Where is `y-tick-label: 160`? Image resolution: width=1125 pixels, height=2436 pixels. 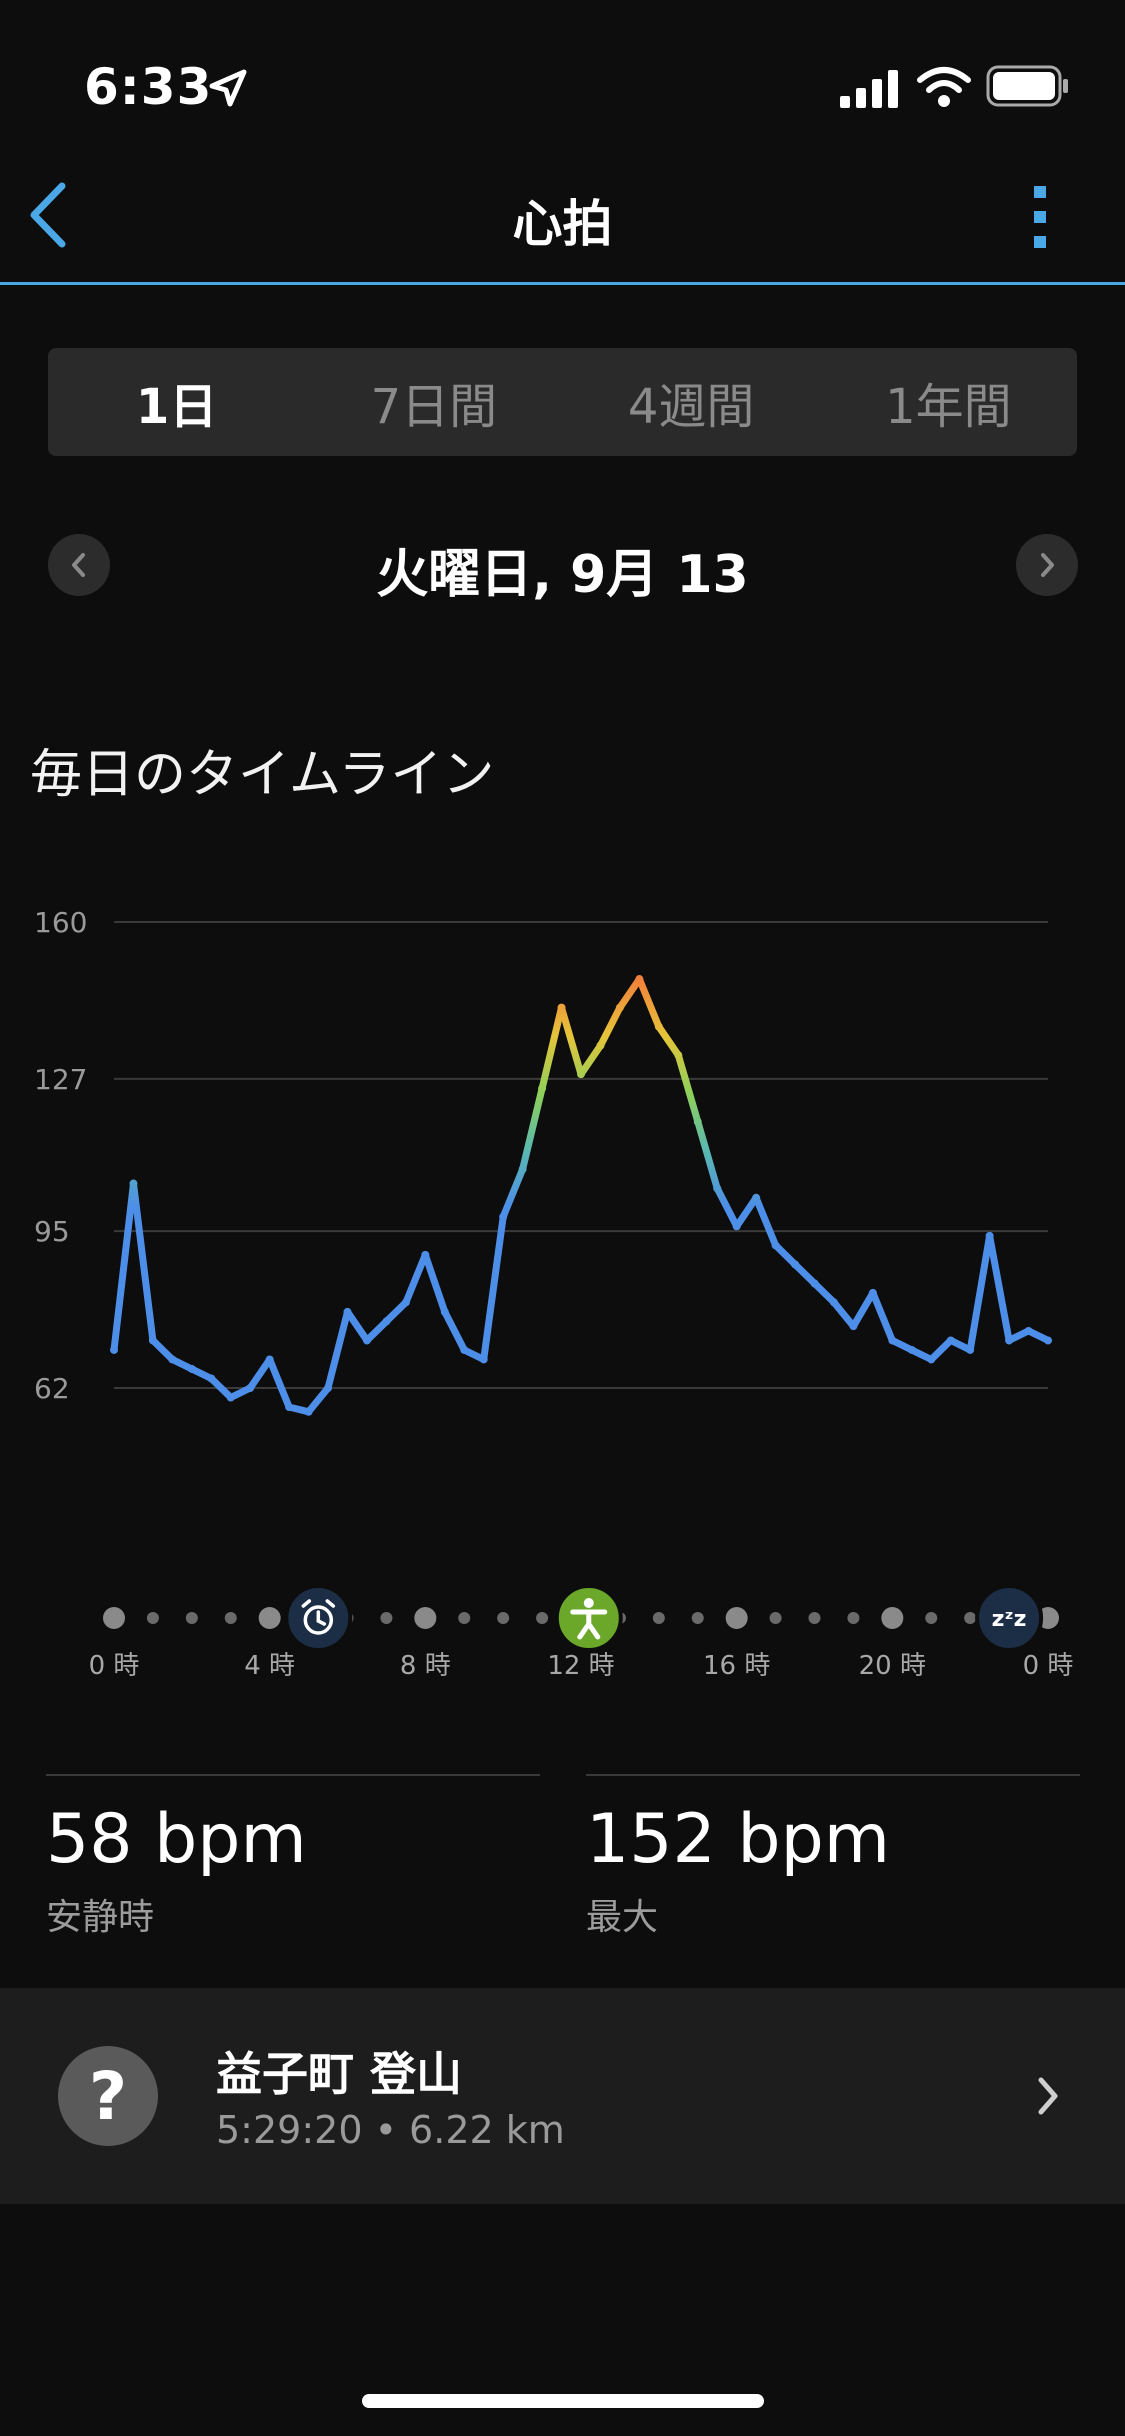
y-tick-label: 160 is located at coordinates (60, 922).